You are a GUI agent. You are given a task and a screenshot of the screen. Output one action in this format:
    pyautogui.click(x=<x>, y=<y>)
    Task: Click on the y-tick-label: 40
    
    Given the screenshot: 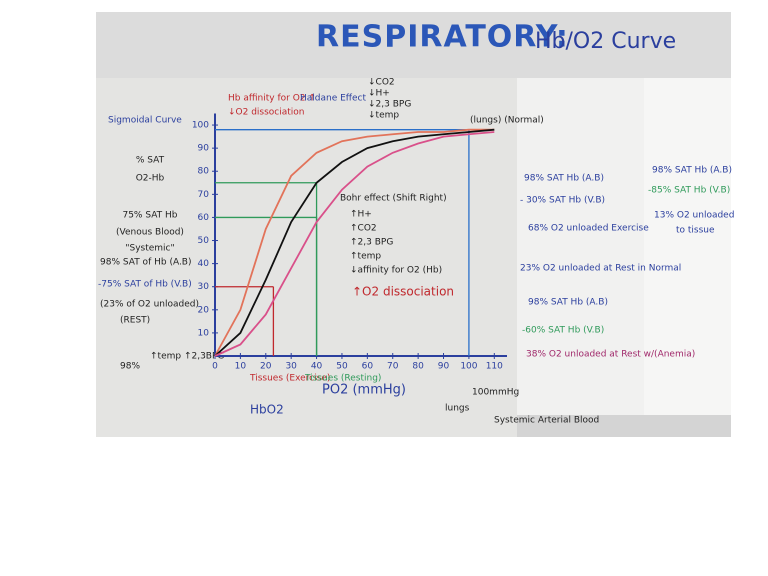 What is the action you would take?
    pyautogui.click(x=204, y=264)
    